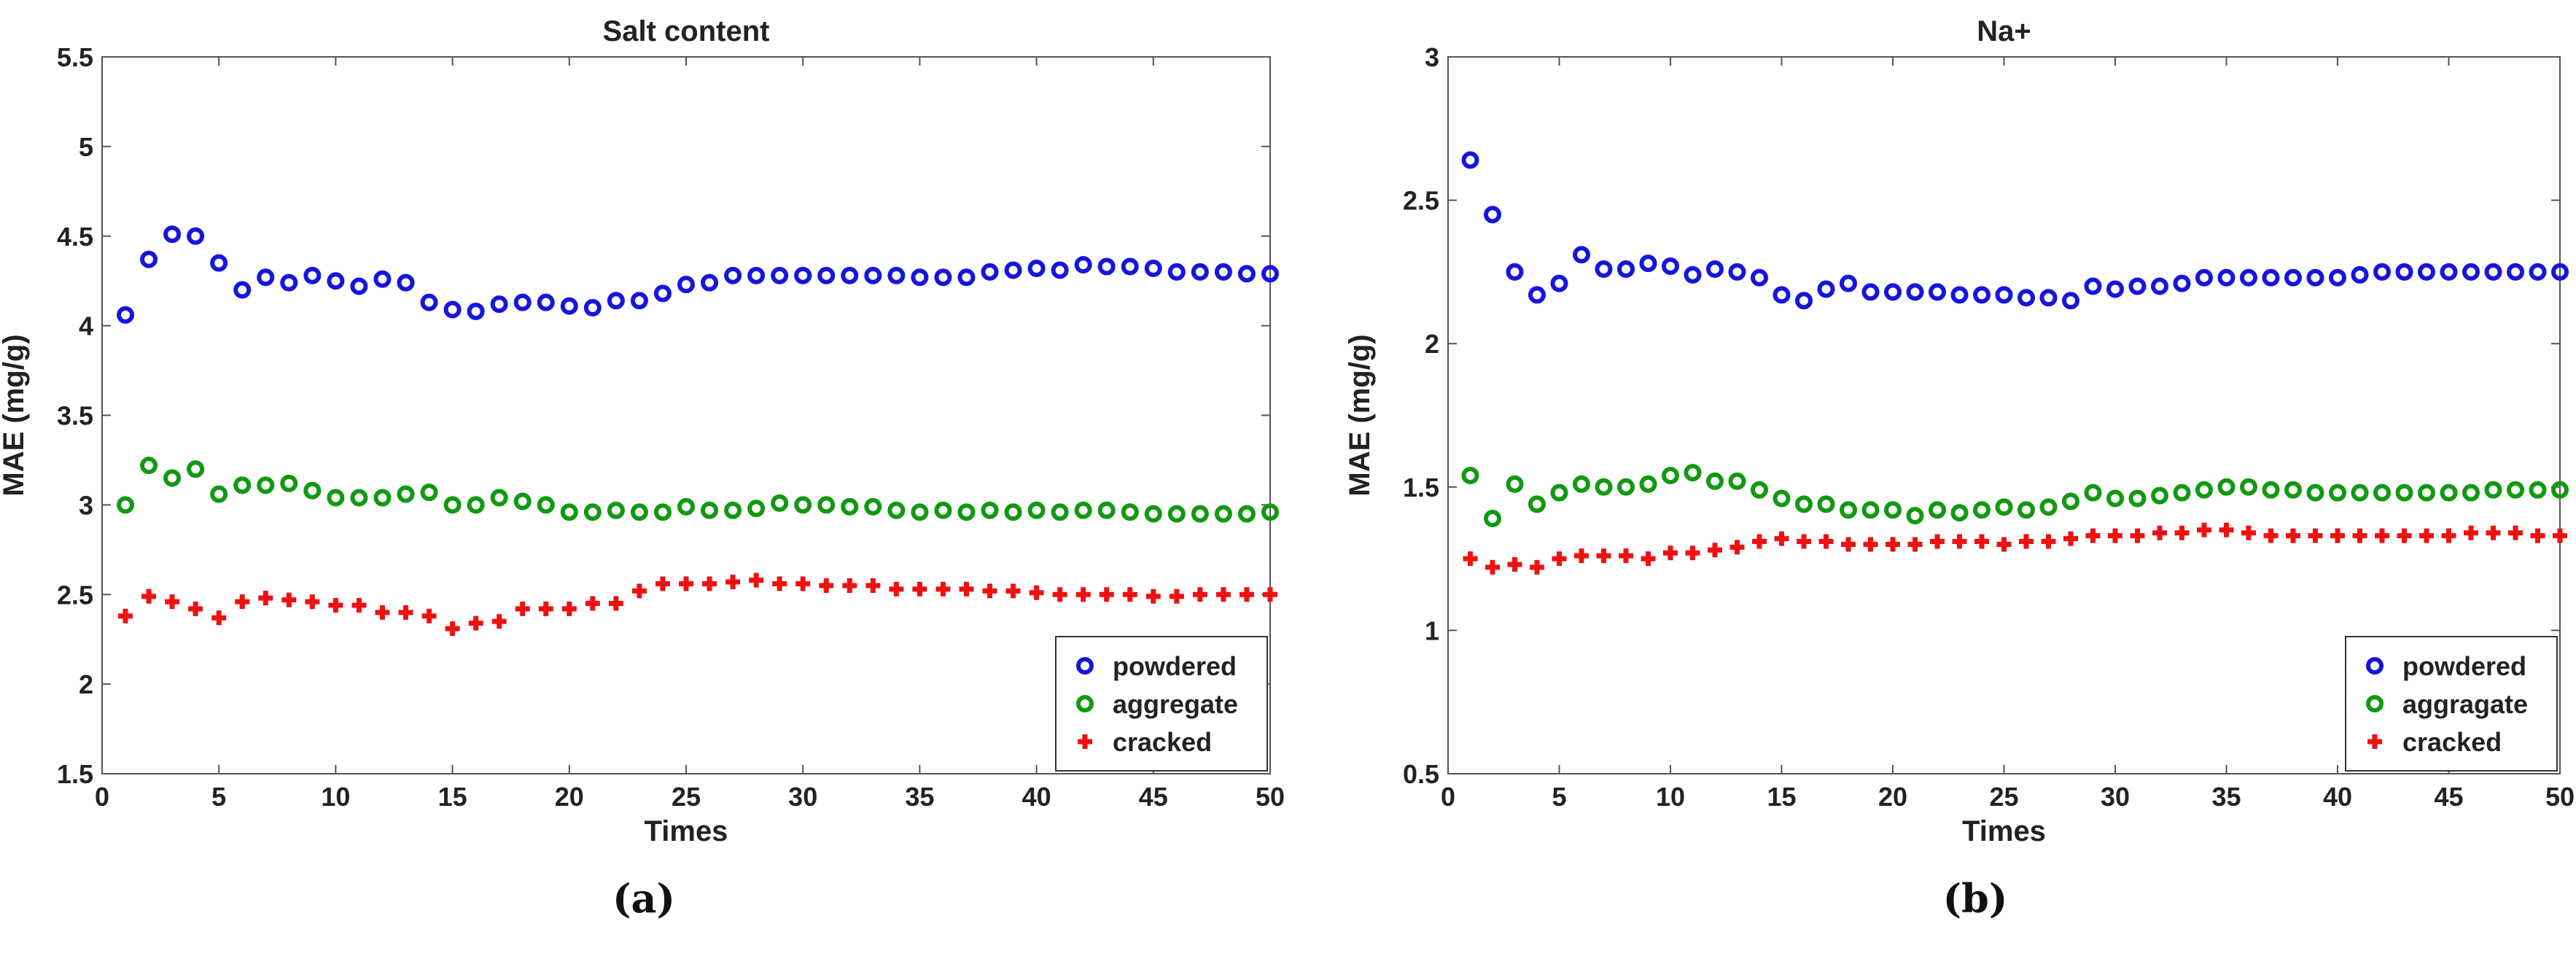 This screenshot has height=975, width=2576. I want to click on legend: powdered aggregate cracked, so click(1161, 704).